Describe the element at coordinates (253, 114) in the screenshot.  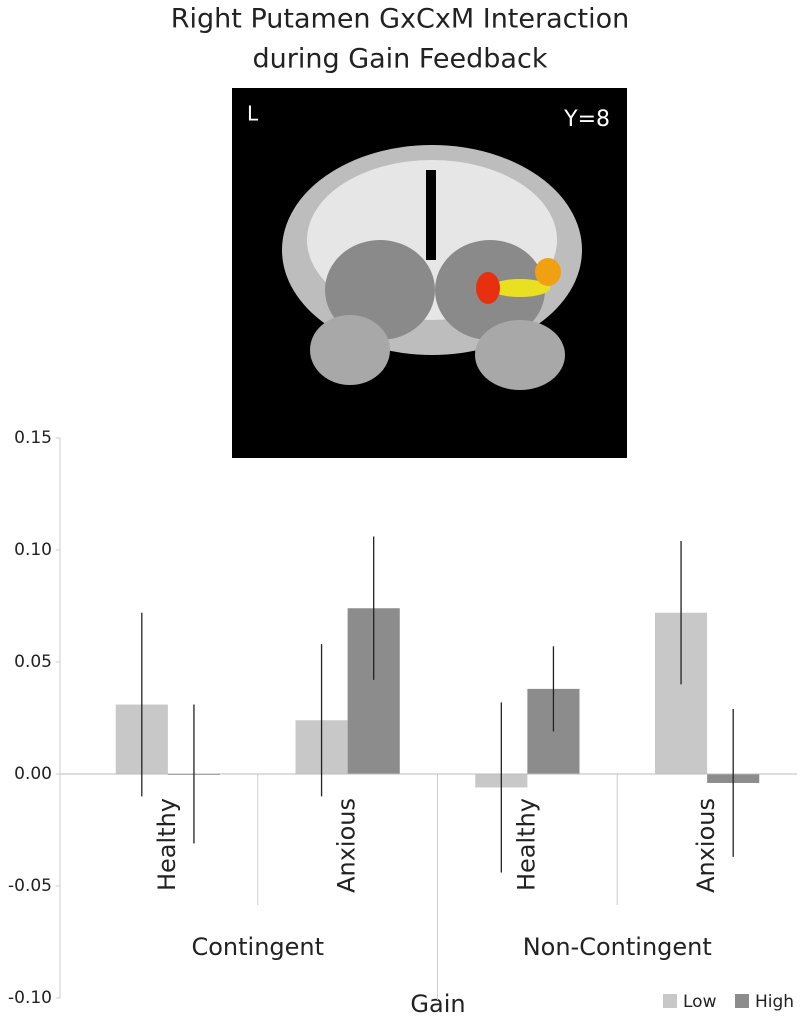
I see `image-label: L` at that location.